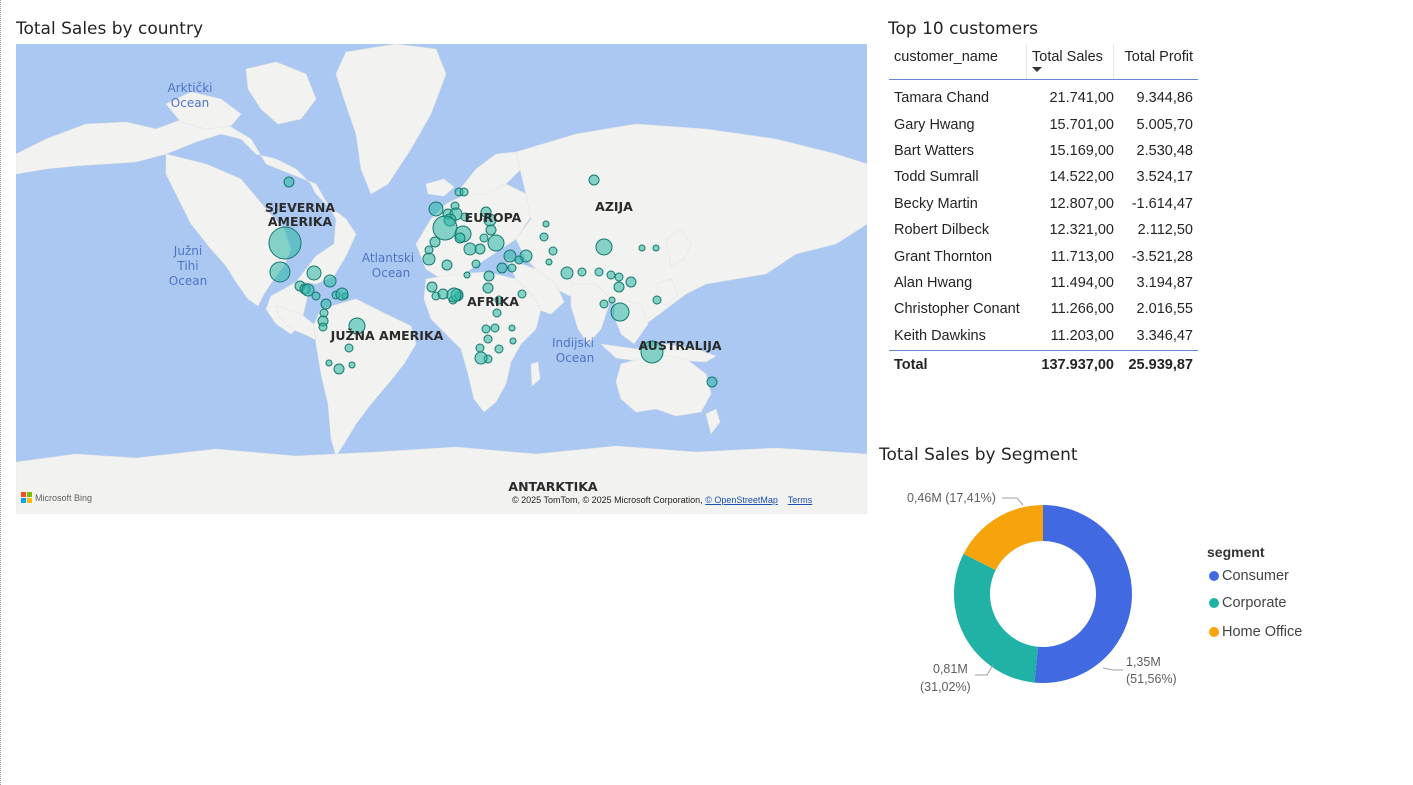 This screenshot has height=785, width=1413. What do you see at coordinates (1043, 204) in the screenshot?
I see `table-row: Becky Martin 12.807,00 -1.614,47` at bounding box center [1043, 204].